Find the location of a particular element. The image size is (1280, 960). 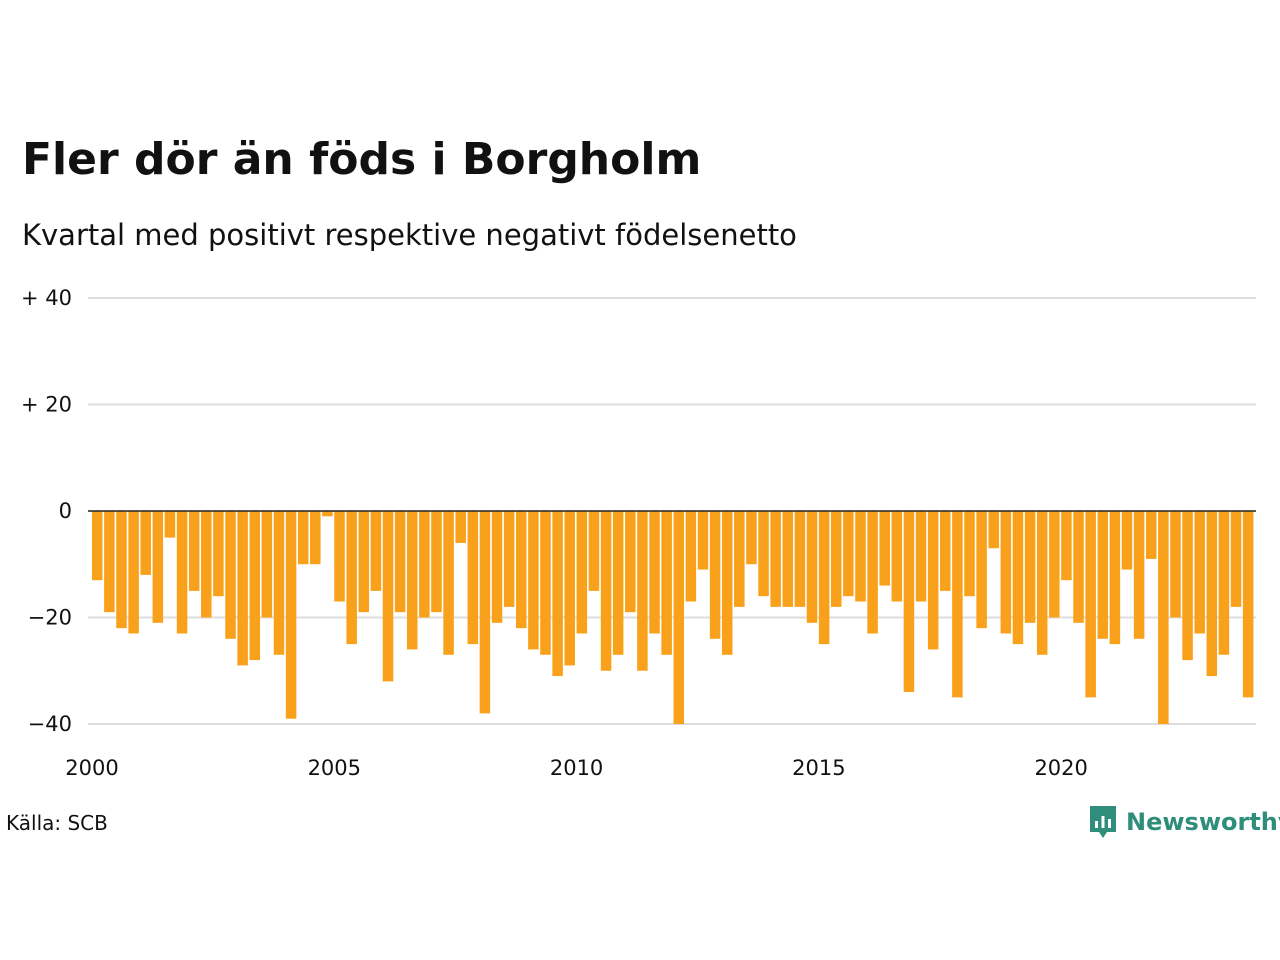

y-tick-label: 0 is located at coordinates (65, 511).